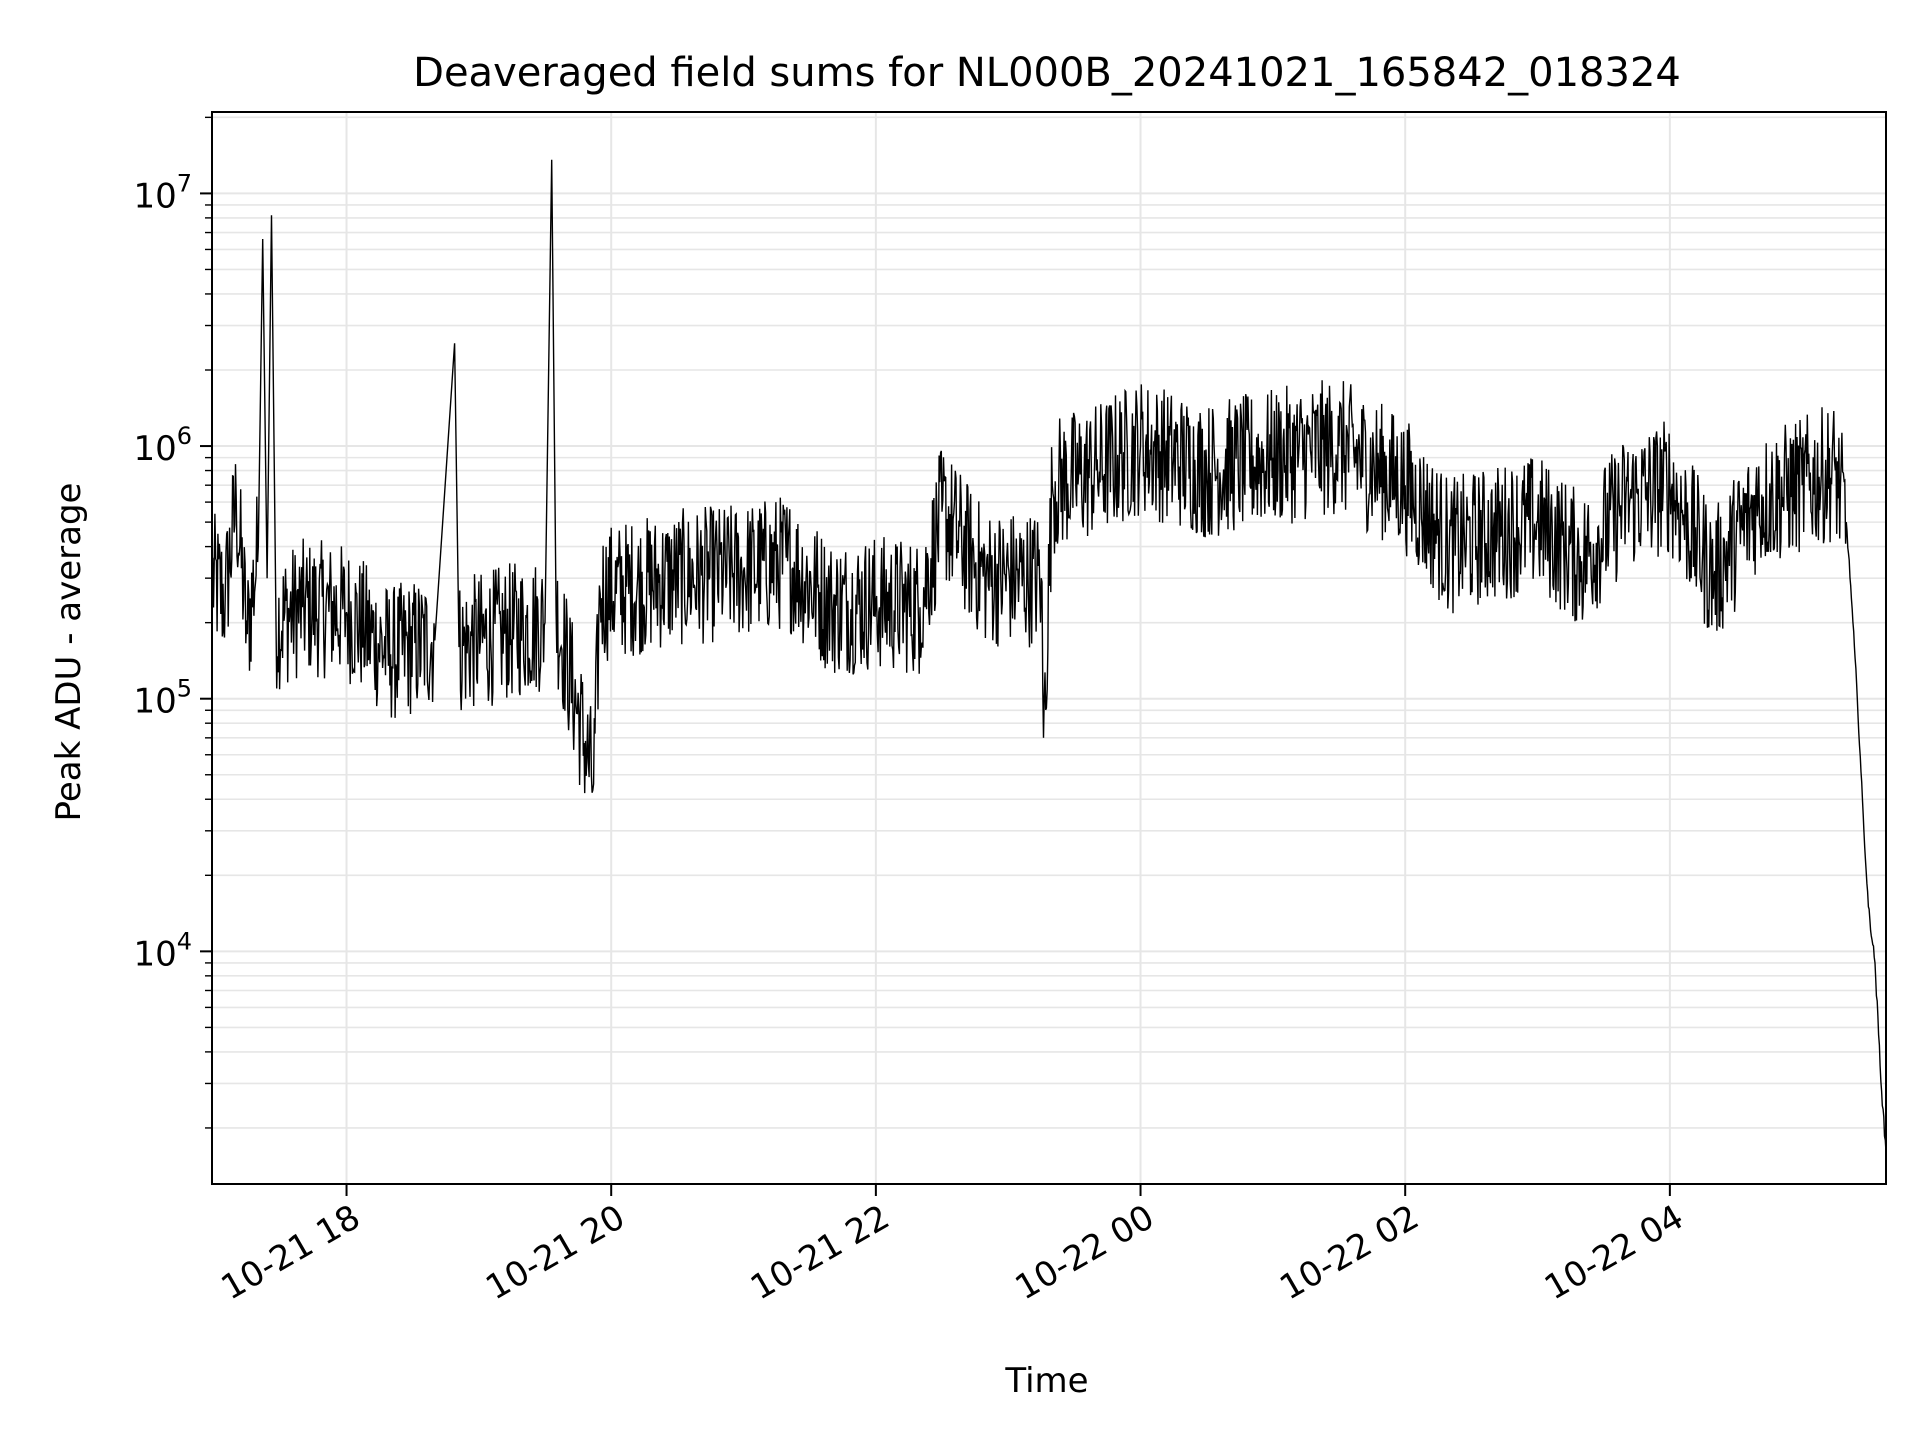 The image size is (1920, 1440). I want to click on y-tick-exponent: 4, so click(184, 941).